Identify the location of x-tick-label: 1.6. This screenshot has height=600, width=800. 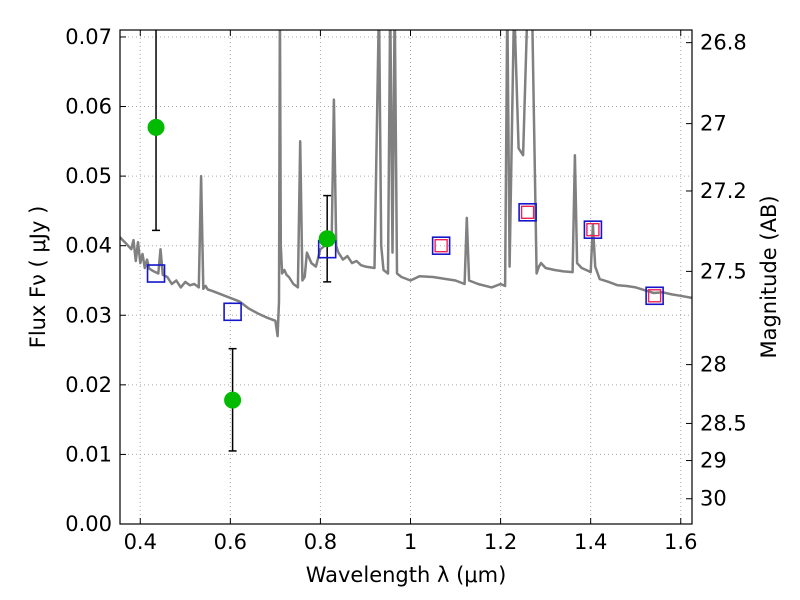
(680, 542).